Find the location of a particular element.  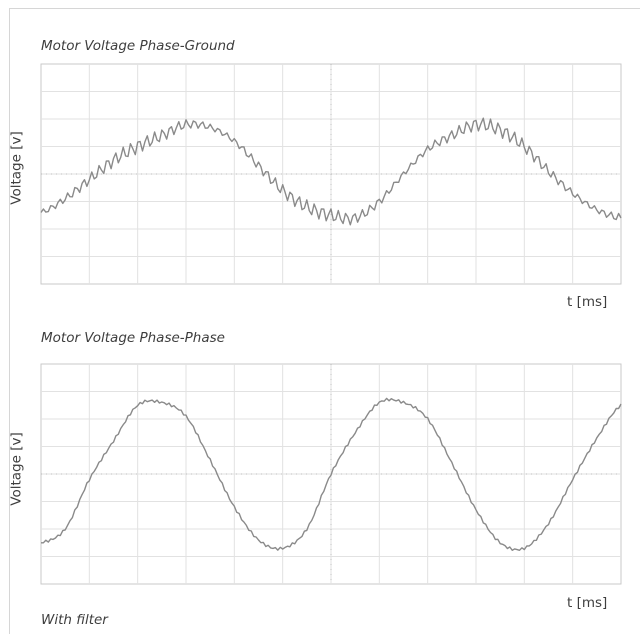

chart1-title: Motor Voltage Phase-Ground is located at coordinates (138, 46).